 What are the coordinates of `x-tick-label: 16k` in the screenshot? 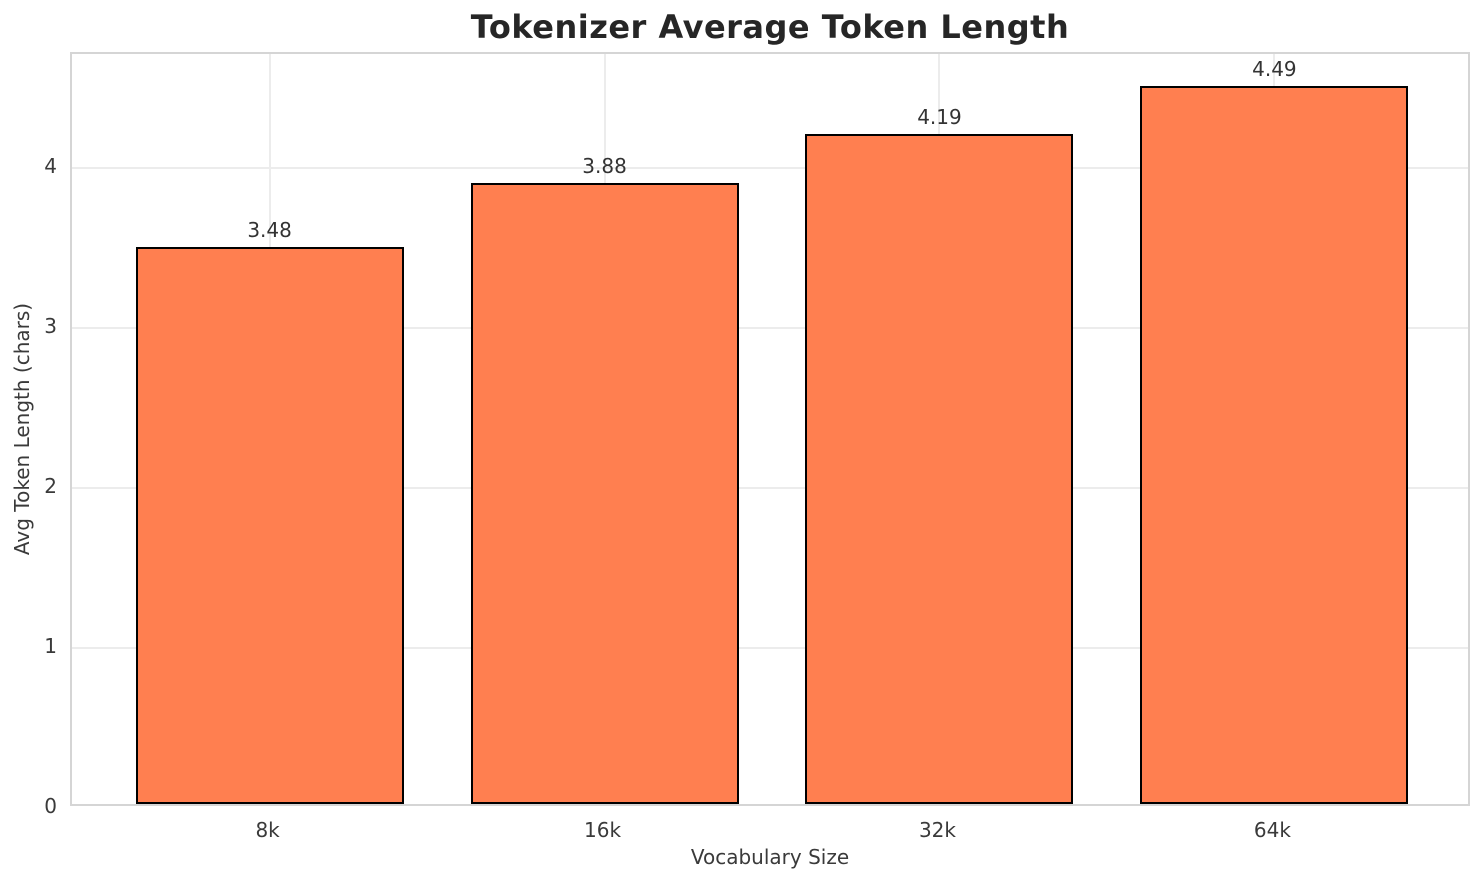 It's located at (603, 830).